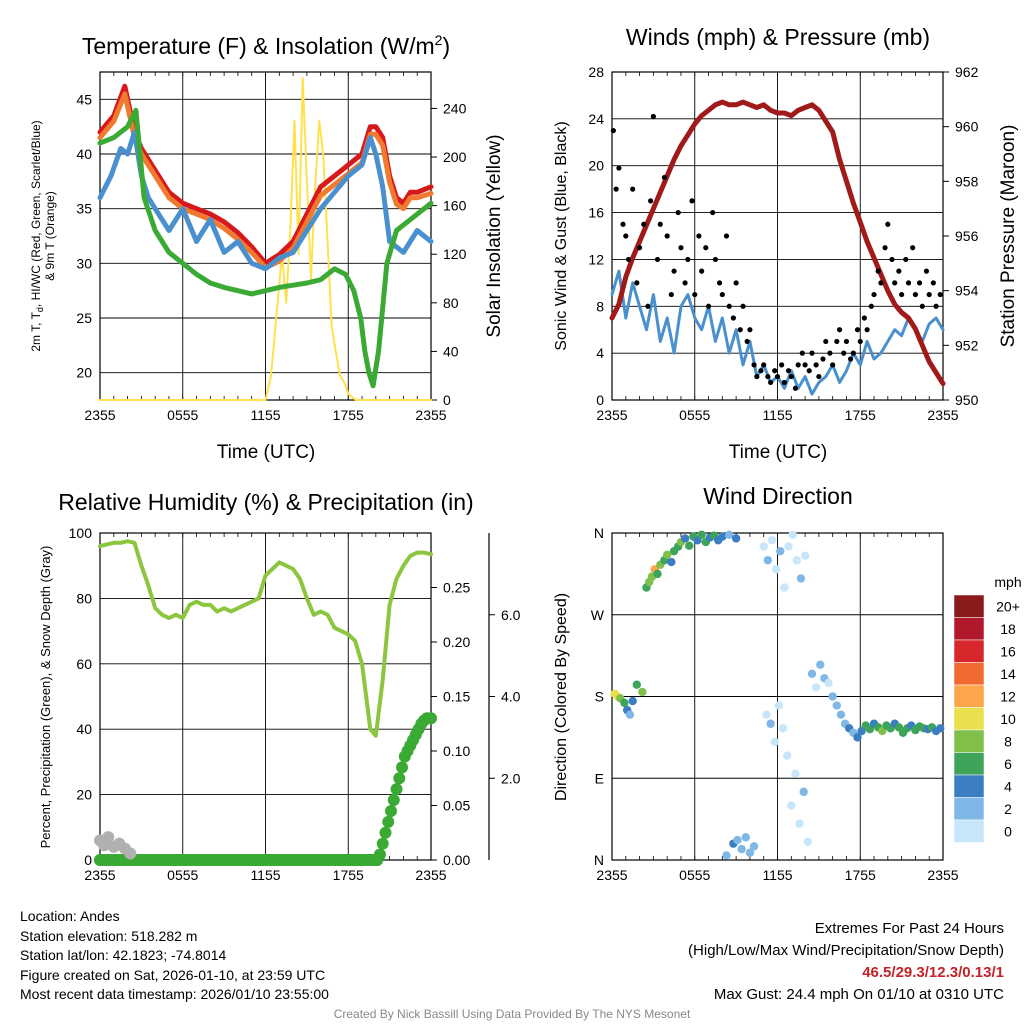 Image resolution: width=1024 pixels, height=1024 pixels. I want to click on temp-ytick-label: 20, so click(84, 373).